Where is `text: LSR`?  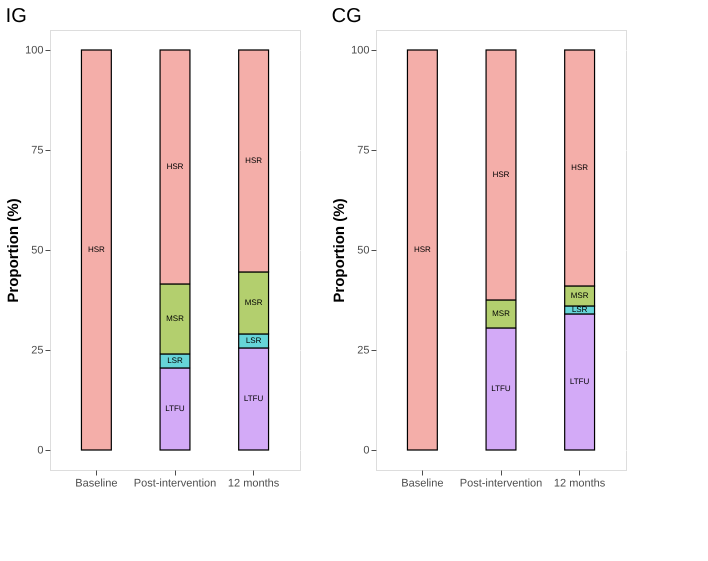 text: LSR is located at coordinates (254, 340).